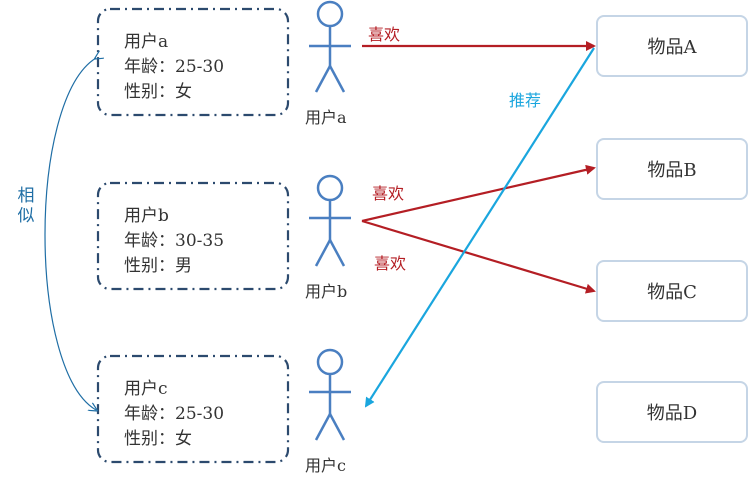 The image size is (750, 478). I want to click on user-label-b: 用户b, so click(326, 291).